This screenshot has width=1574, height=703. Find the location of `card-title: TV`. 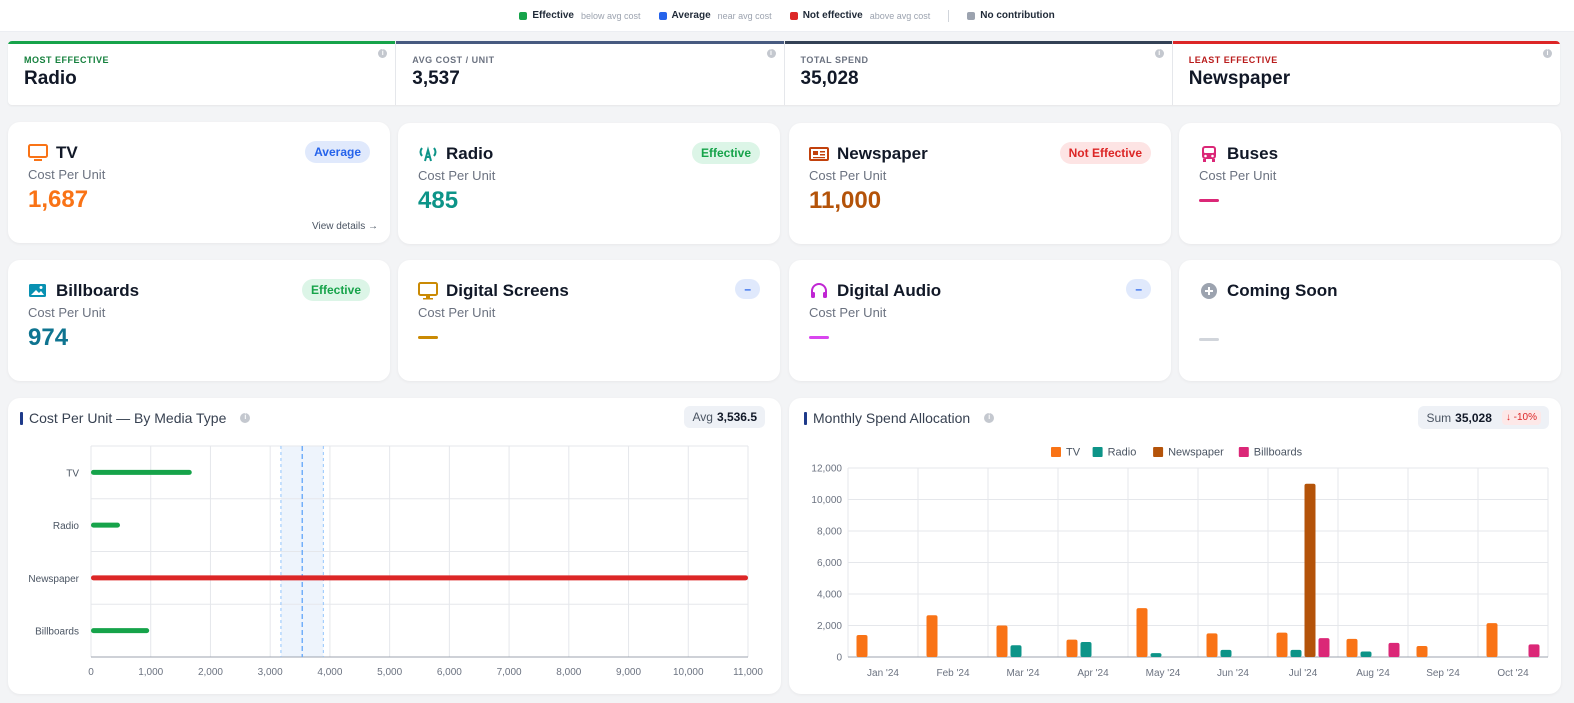

card-title: TV is located at coordinates (67, 152).